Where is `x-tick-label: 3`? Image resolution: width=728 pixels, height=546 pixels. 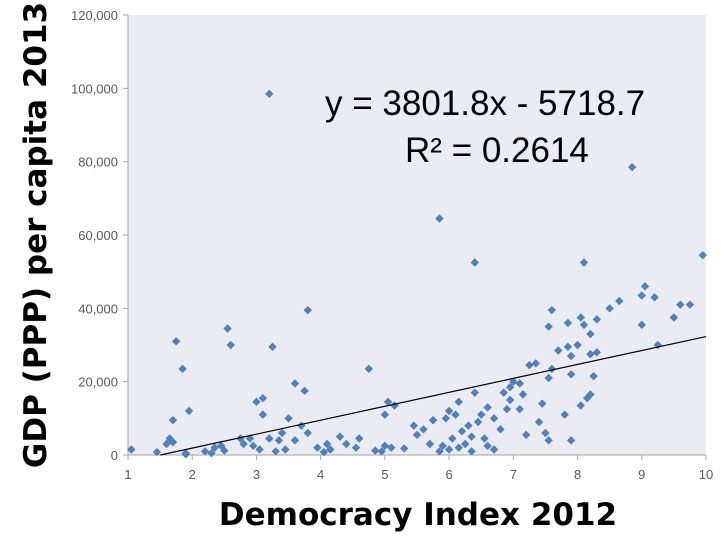
x-tick-label: 3 is located at coordinates (256, 474).